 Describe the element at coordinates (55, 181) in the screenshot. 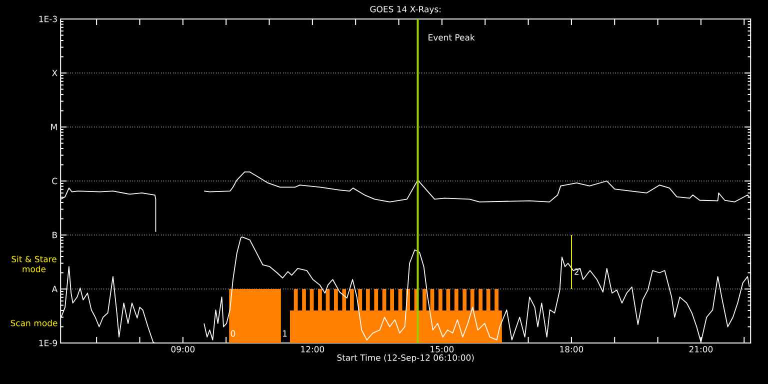

I see `y-tick-label: C` at that location.